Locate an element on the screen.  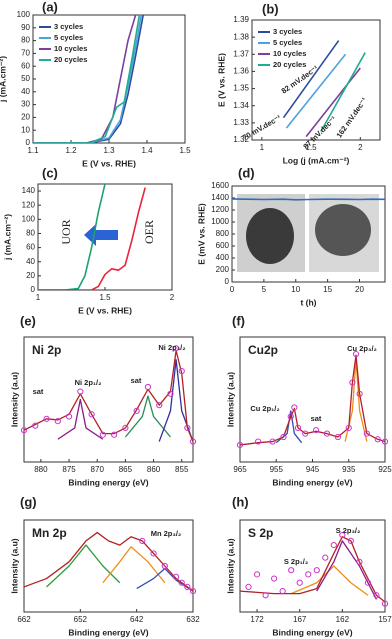
x-tick-label: 20 is located at coordinates (359, 289).